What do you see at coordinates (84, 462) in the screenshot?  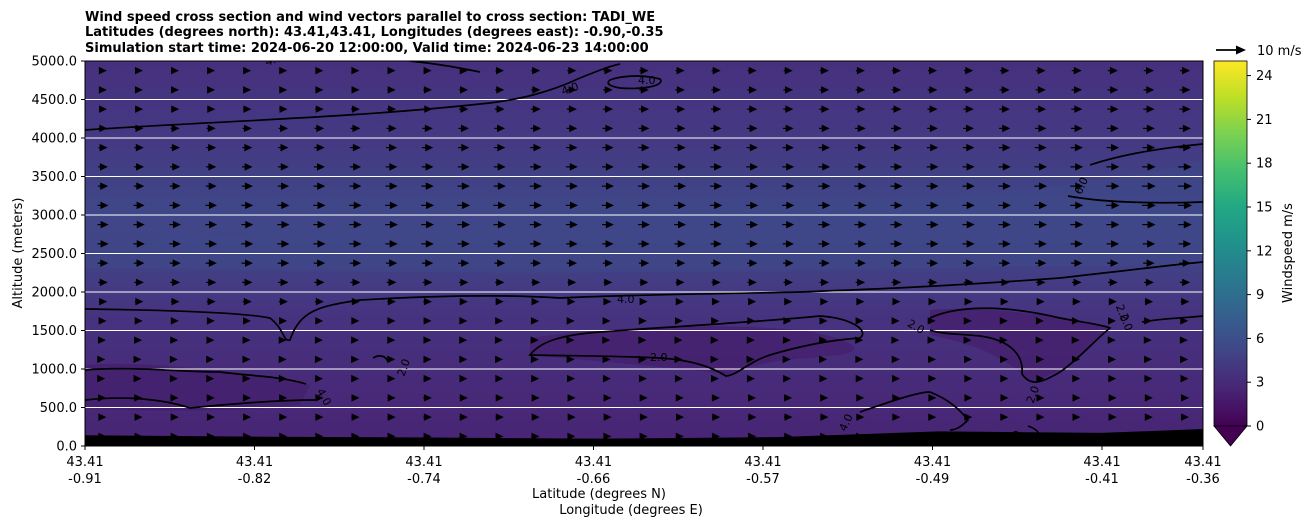 I see `x-tick-label-lat: 43.41` at bounding box center [84, 462].